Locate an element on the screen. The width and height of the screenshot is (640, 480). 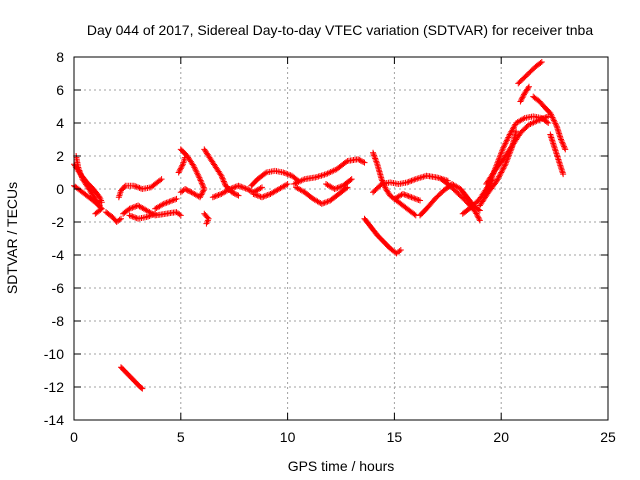
y-tick-label: -4 is located at coordinates (58, 255).